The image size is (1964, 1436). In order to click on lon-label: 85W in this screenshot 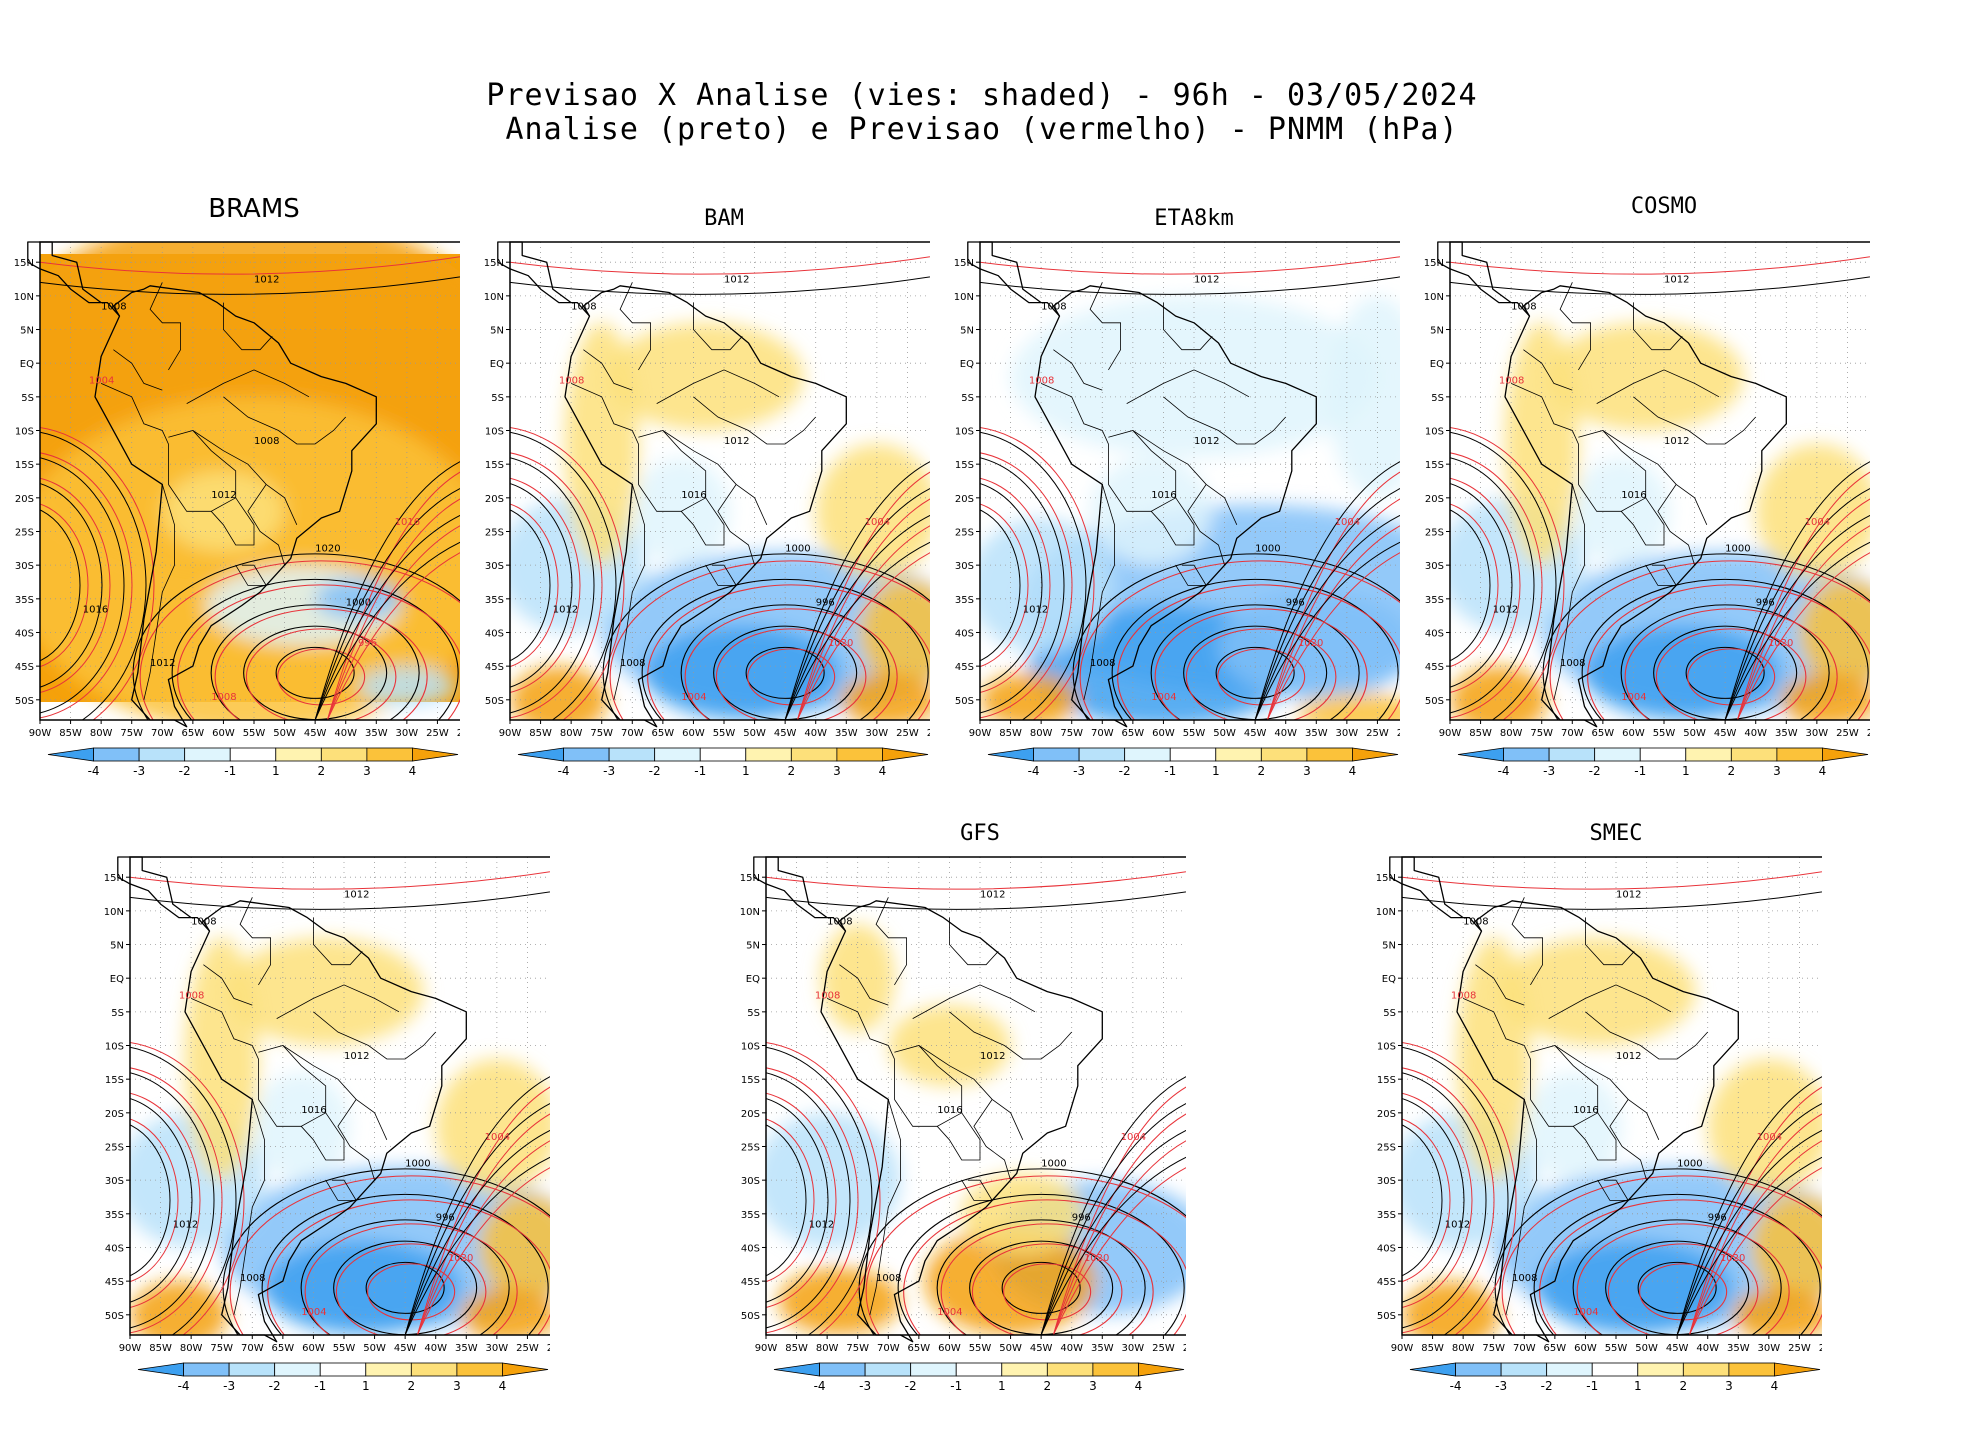, I will do `click(796, 1348)`.